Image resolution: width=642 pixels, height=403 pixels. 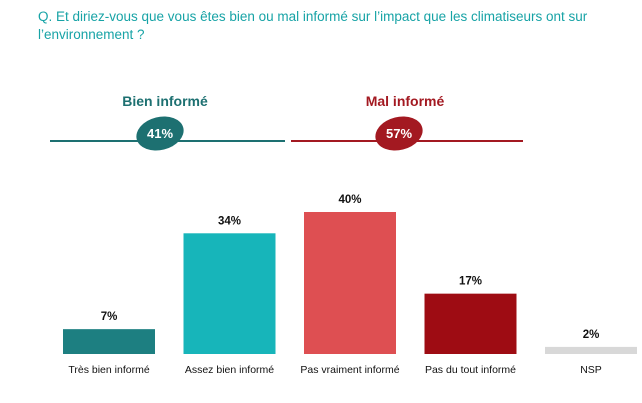 What do you see at coordinates (470, 370) in the screenshot?
I see `category-label-pas-du-tout-informe: Pas du tout informé` at bounding box center [470, 370].